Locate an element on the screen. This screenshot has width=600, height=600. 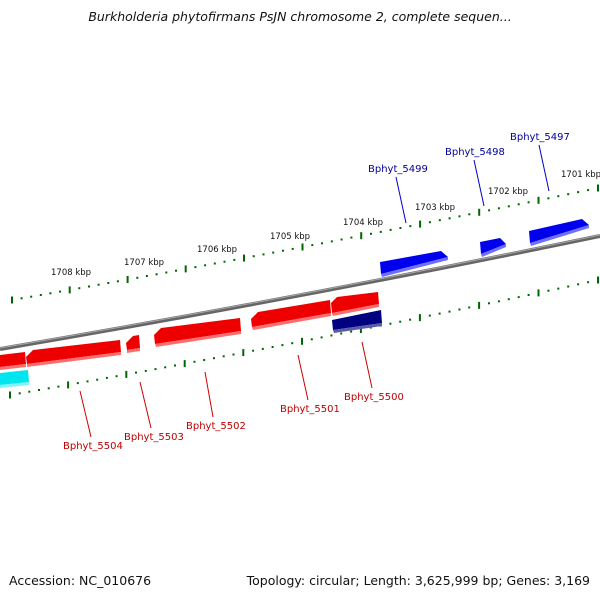
scale-label-1706: 1706 kbp is located at coordinates (217, 250).